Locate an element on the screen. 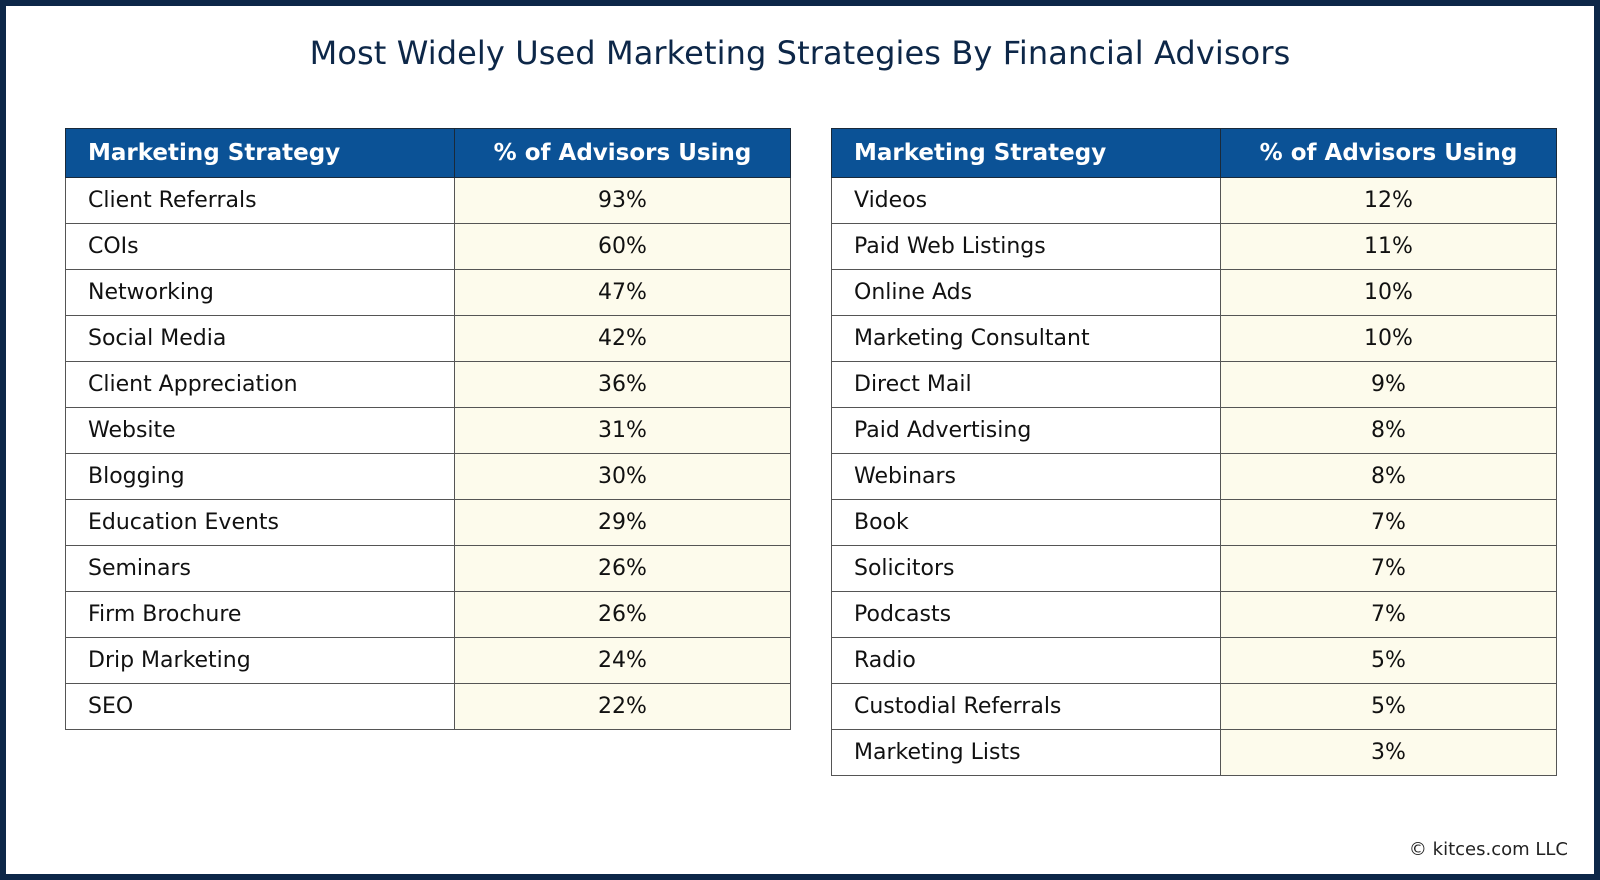 This screenshot has width=1600, height=880. table-row: Marketing Lists 3% is located at coordinates (1194, 752).